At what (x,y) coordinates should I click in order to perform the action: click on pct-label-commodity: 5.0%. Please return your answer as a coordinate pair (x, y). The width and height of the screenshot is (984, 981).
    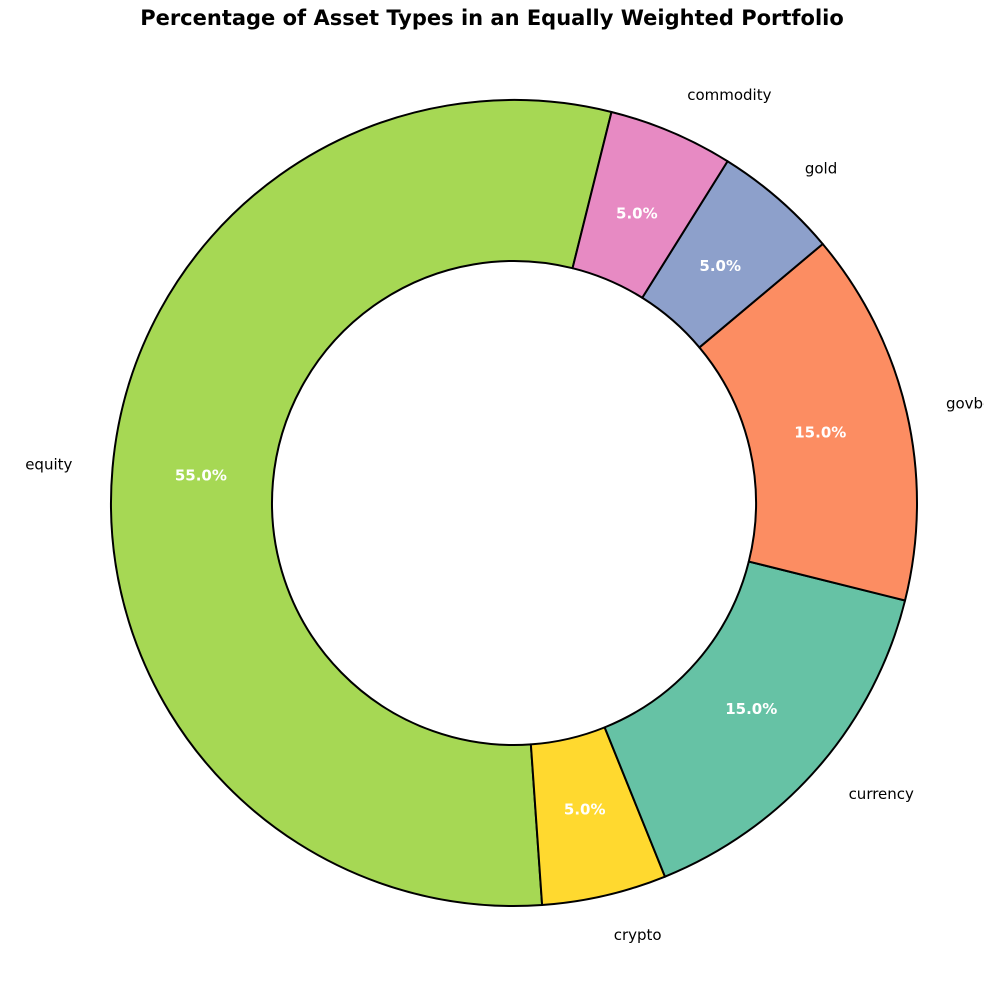
    Looking at the image, I should click on (637, 214).